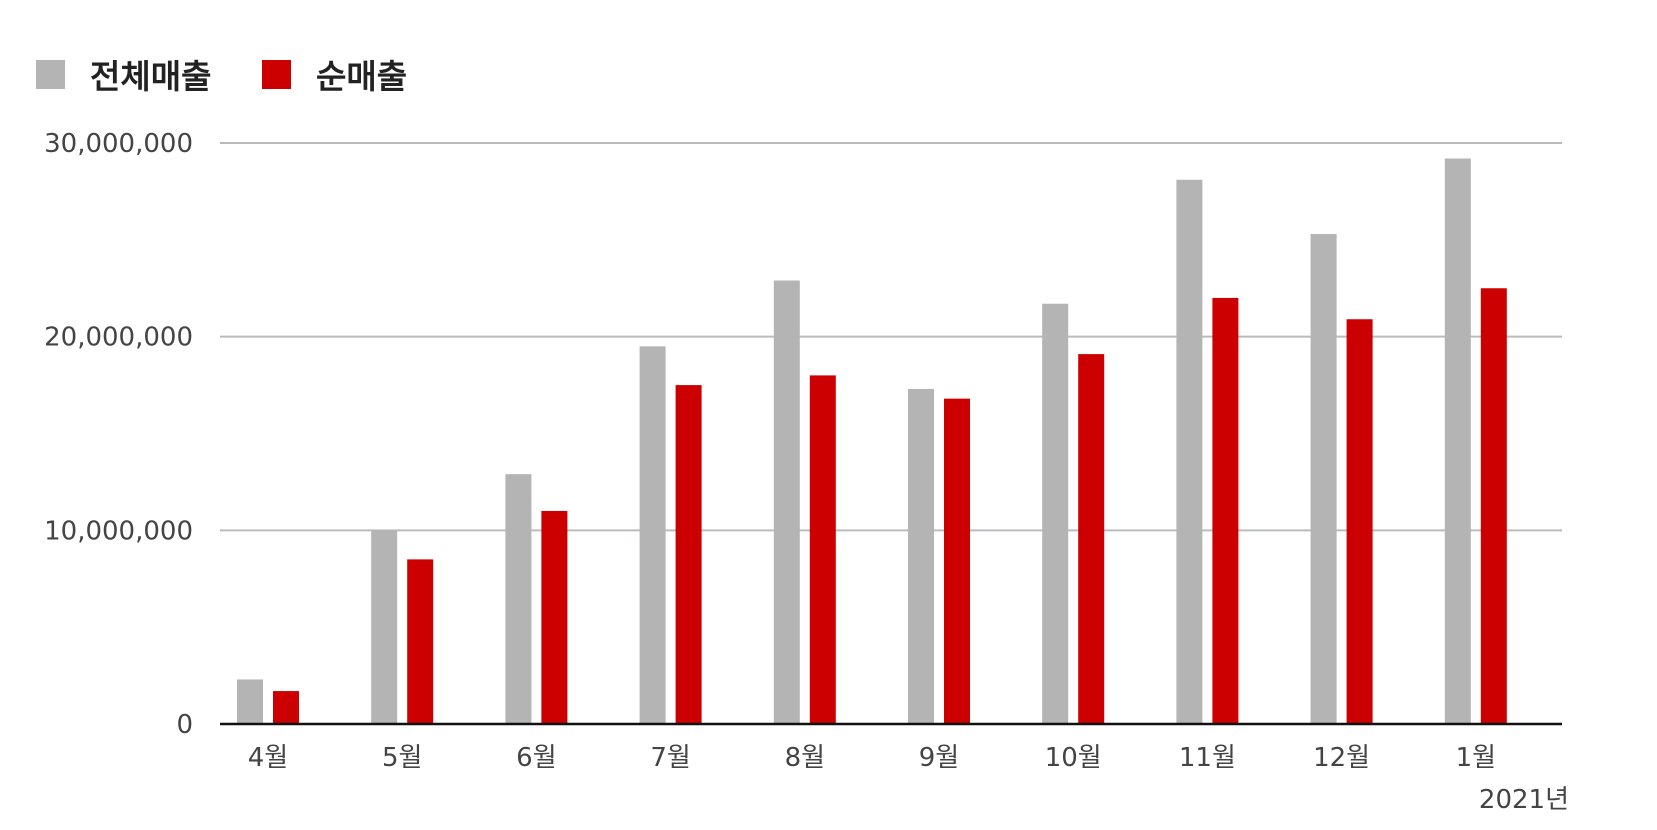  What do you see at coordinates (402, 758) in the screenshot?
I see `x-tick-label: 5월` at bounding box center [402, 758].